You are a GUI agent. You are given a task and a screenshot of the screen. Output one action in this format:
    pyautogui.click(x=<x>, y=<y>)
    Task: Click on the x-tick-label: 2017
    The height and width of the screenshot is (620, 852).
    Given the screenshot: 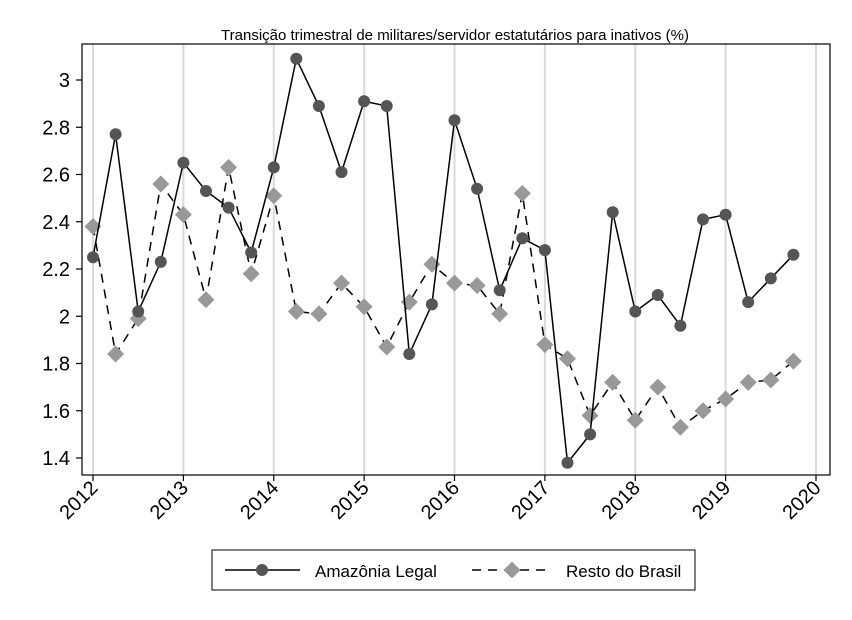 What is the action you would take?
    pyautogui.click(x=530, y=500)
    